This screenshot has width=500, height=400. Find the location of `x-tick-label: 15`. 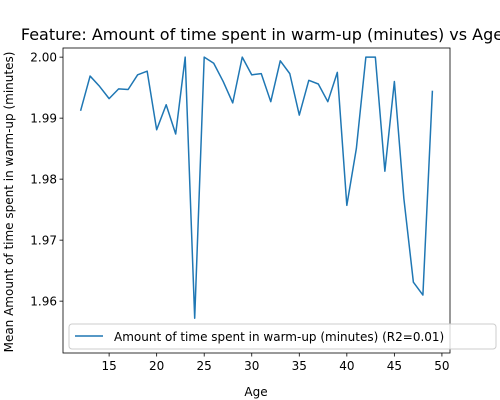

x-tick-label: 15 is located at coordinates (108, 366).